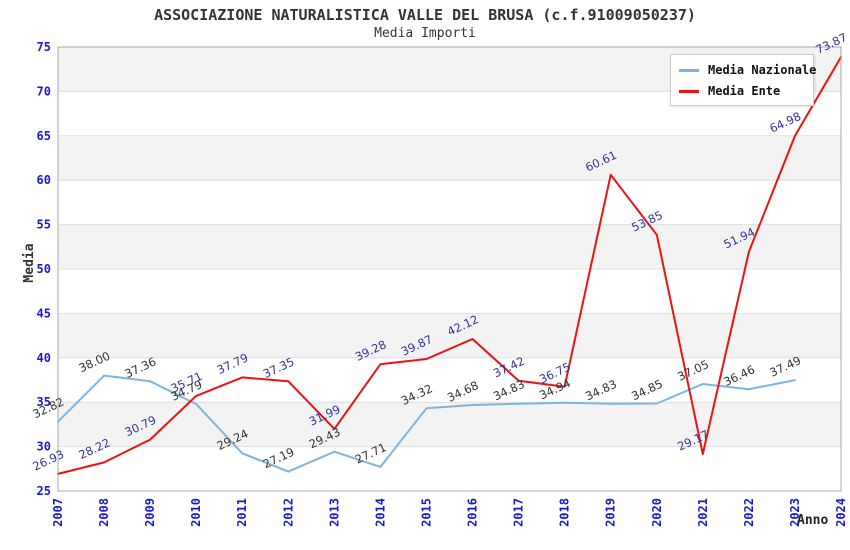 Image resolution: width=850 pixels, height=550 pixels. What do you see at coordinates (44, 91) in the screenshot?
I see `y-tick-label: 70` at bounding box center [44, 91].